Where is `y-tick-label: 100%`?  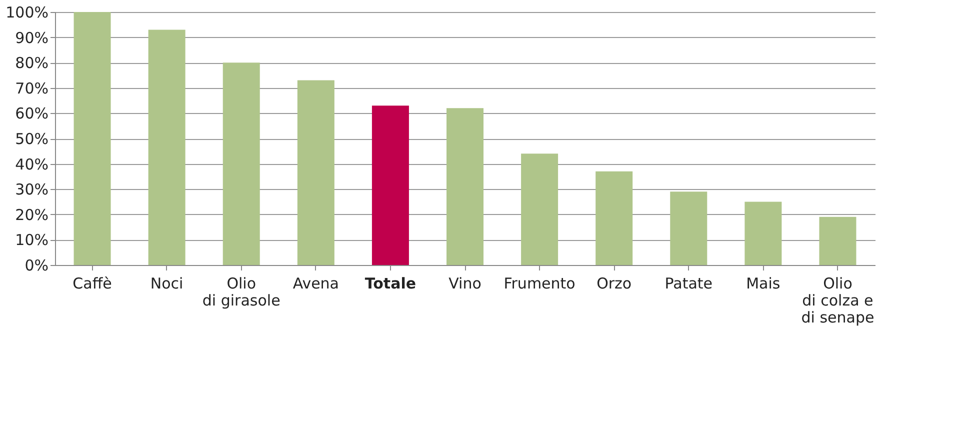
y-tick-label: 100% is located at coordinates (27, 13).